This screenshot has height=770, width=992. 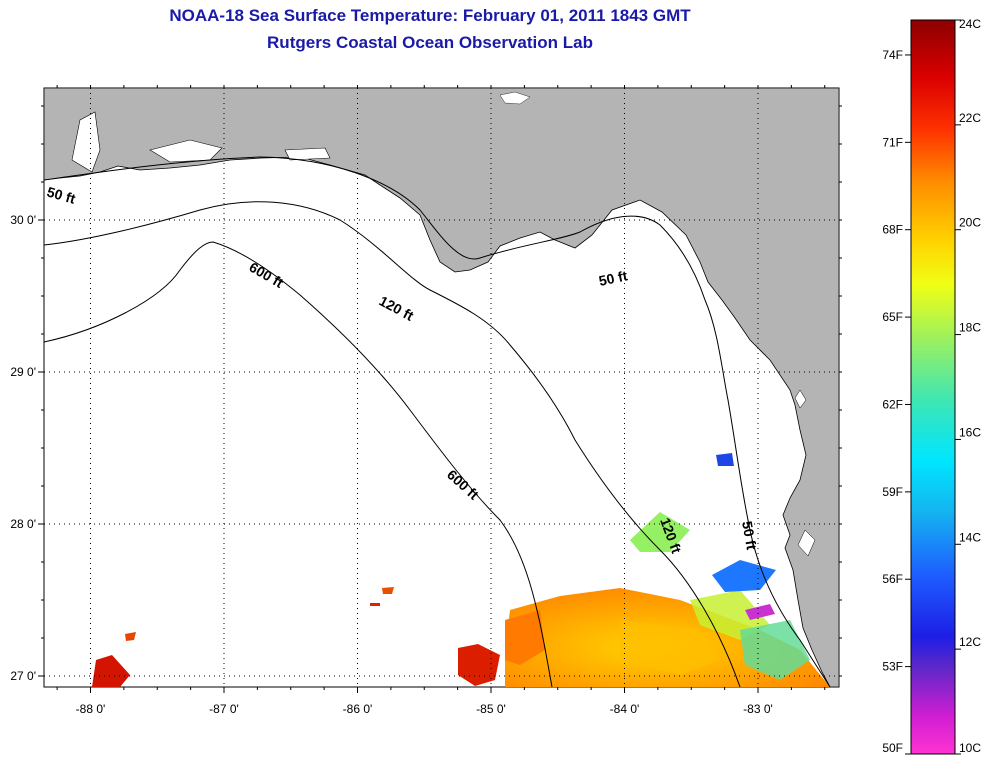 What do you see at coordinates (758, 709) in the screenshot?
I see `lon-tick-label: -83 0'` at bounding box center [758, 709].